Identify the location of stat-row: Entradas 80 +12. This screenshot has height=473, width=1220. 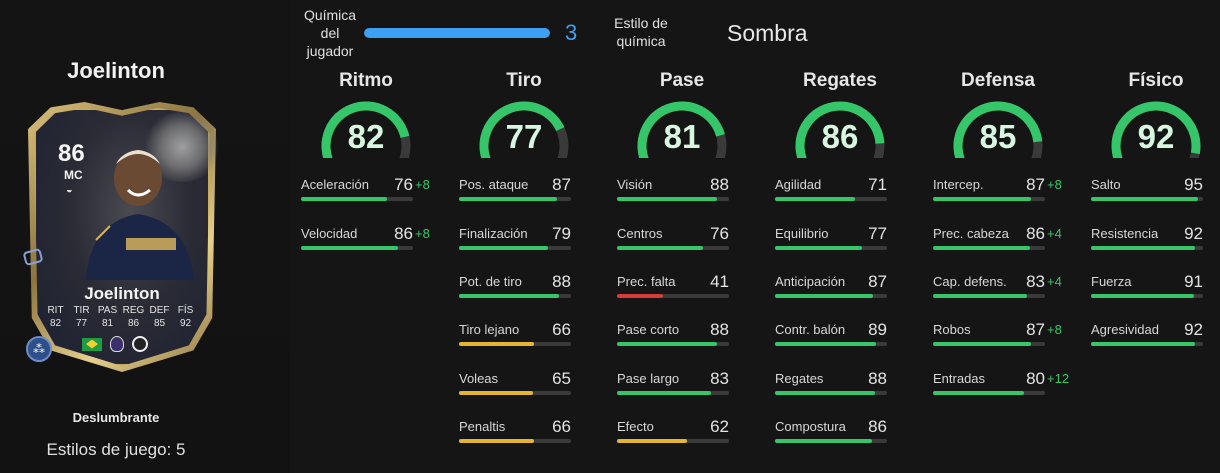
(1001, 390).